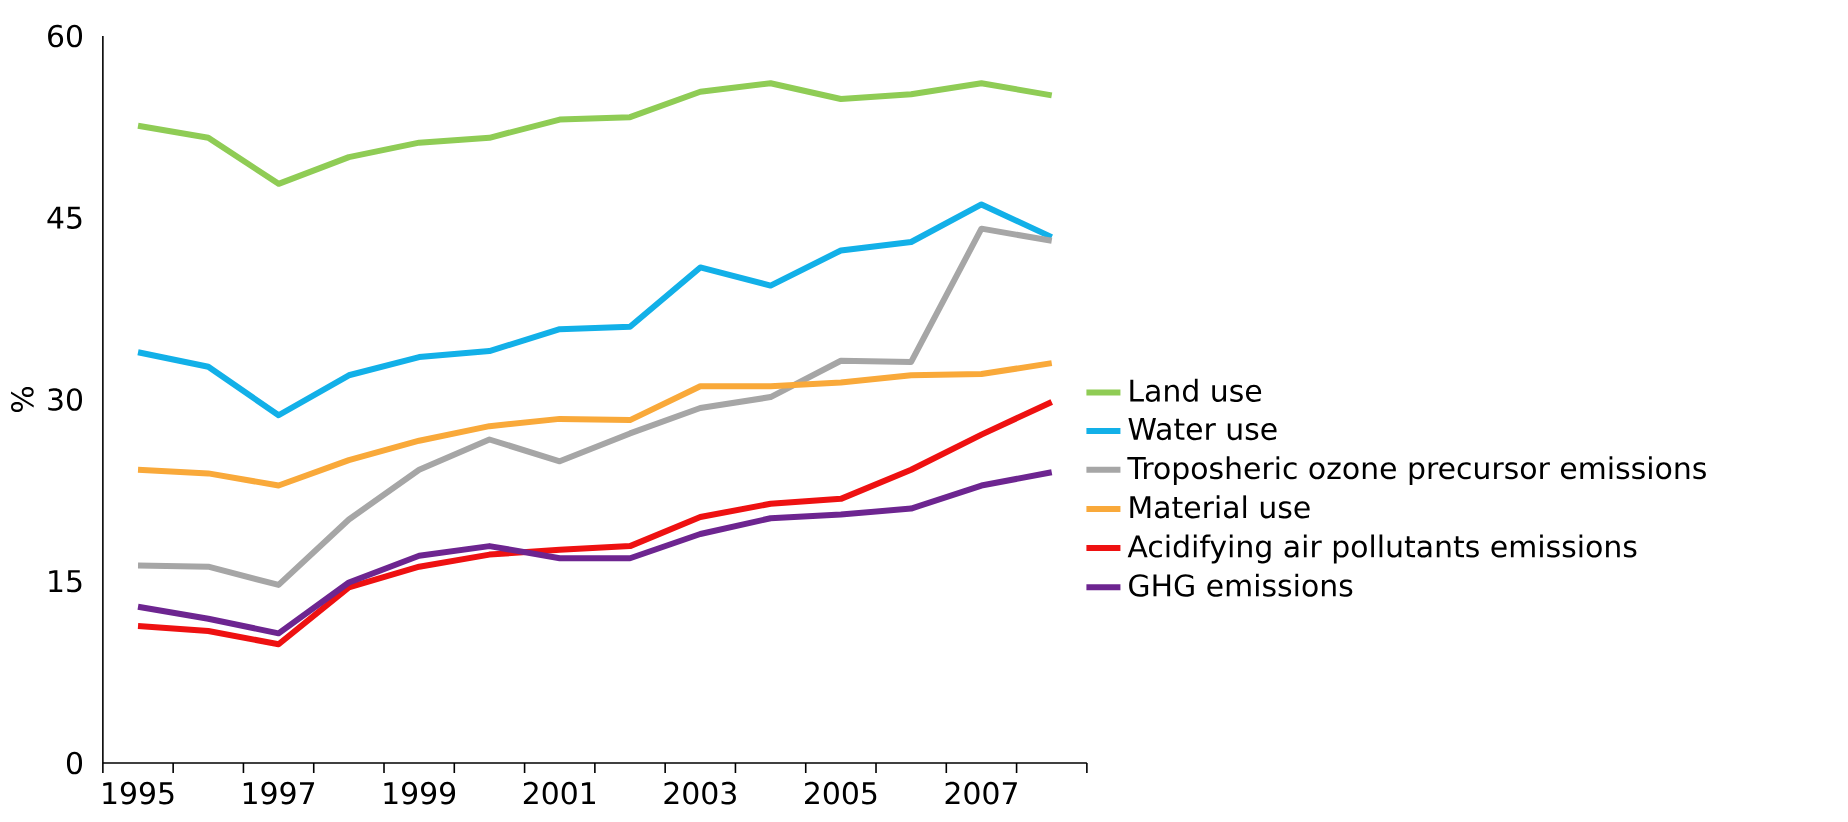 Image resolution: width=1848 pixels, height=822 pixels. Describe the element at coordinates (279, 793) in the screenshot. I see `x-tick-label: 1997` at that location.